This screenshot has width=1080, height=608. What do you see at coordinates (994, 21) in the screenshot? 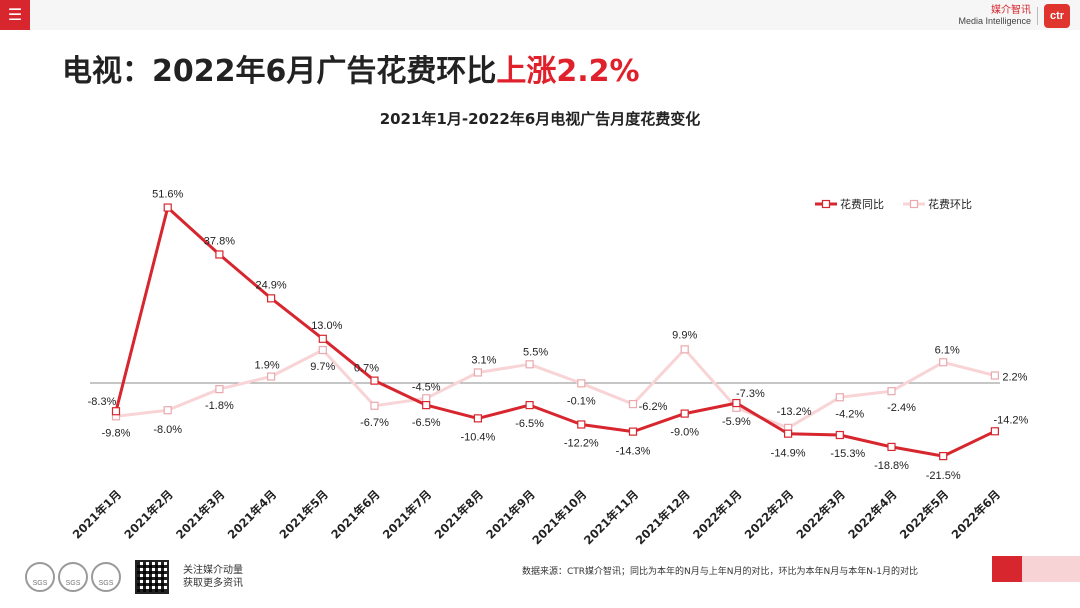
I see `brand-name-en: Media Intelligence` at bounding box center [994, 21].